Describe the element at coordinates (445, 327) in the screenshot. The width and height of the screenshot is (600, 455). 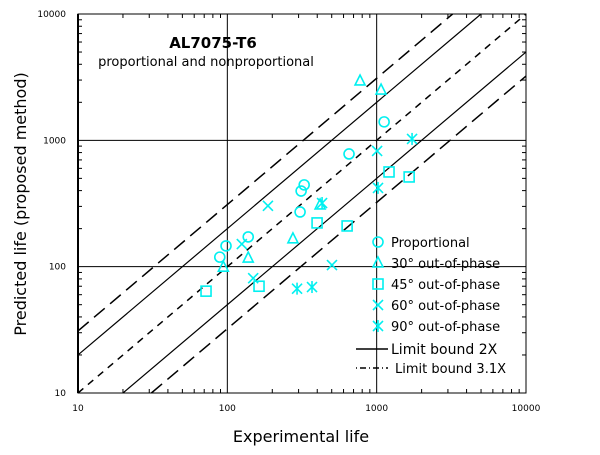
I see `legend-label: 90° out-of-phase` at that location.